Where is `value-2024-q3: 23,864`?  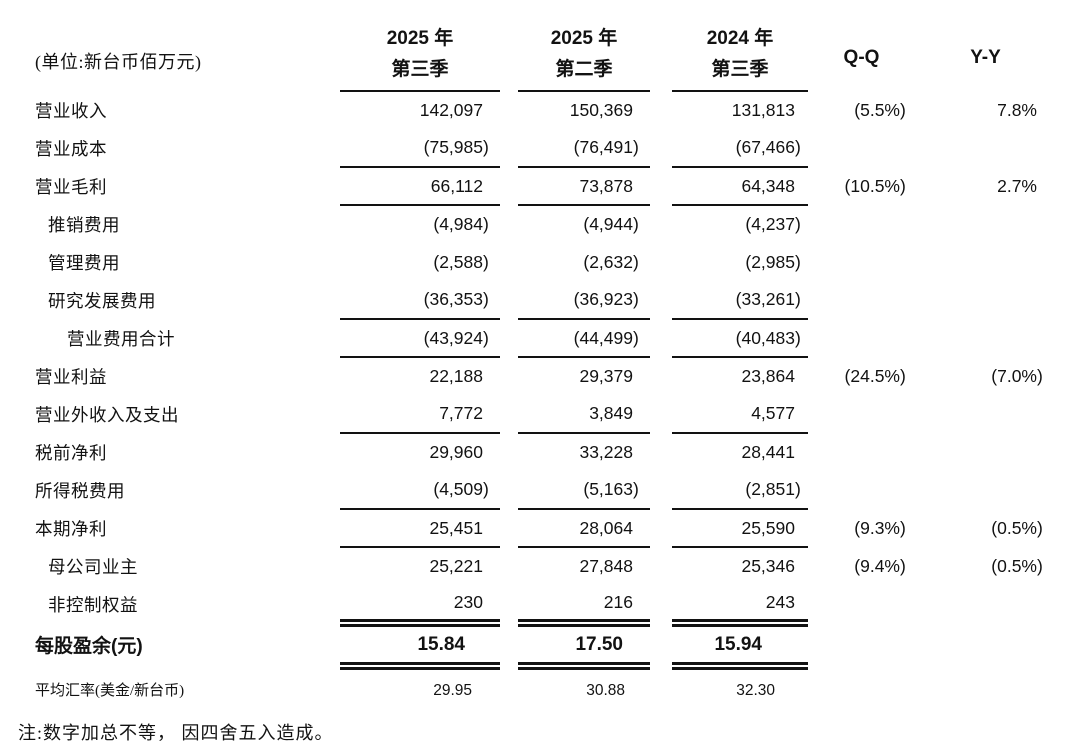
value-2024-q3: 23,864 is located at coordinates (768, 376).